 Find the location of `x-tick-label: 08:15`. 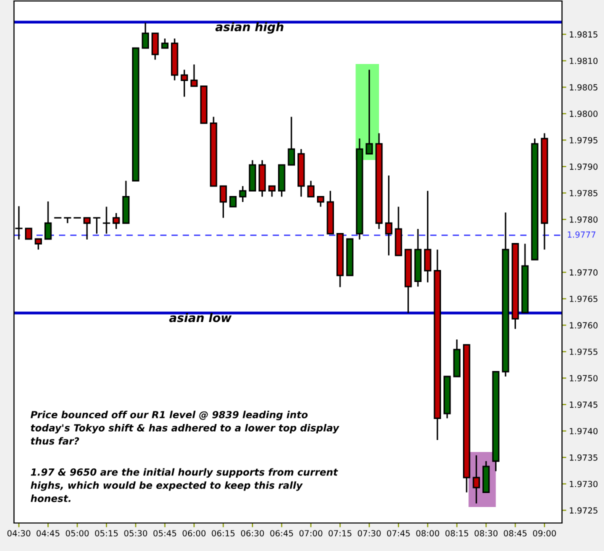

x-tick-label: 08:15 is located at coordinates (456, 533).